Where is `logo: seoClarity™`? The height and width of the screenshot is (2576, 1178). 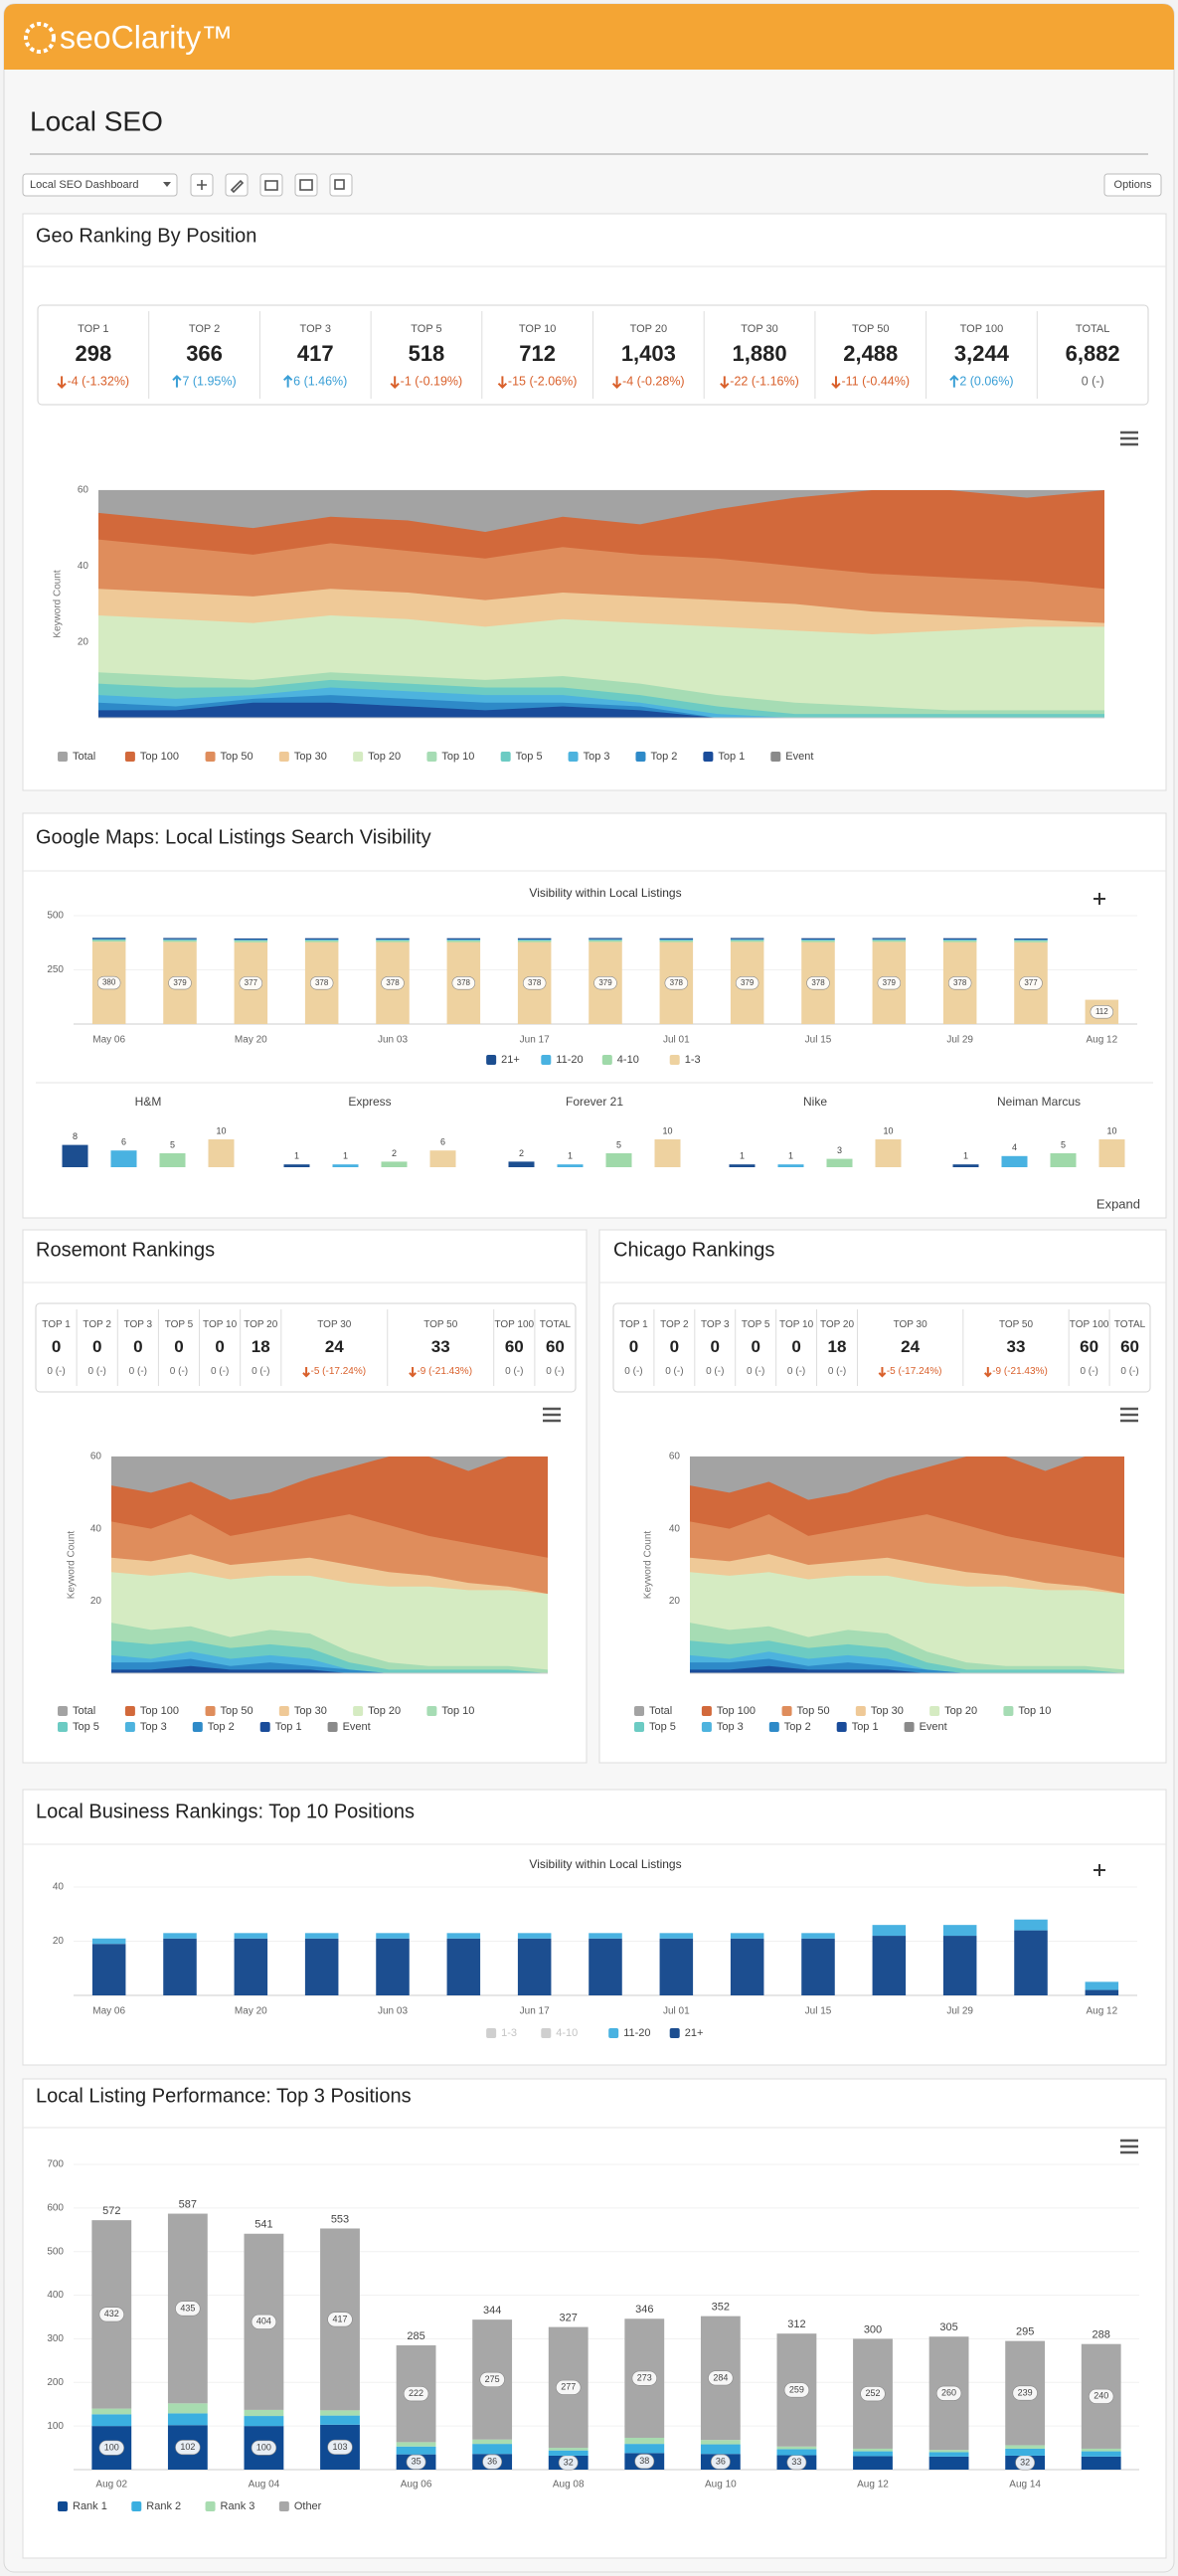
logo: seoClarity™ is located at coordinates (146, 37).